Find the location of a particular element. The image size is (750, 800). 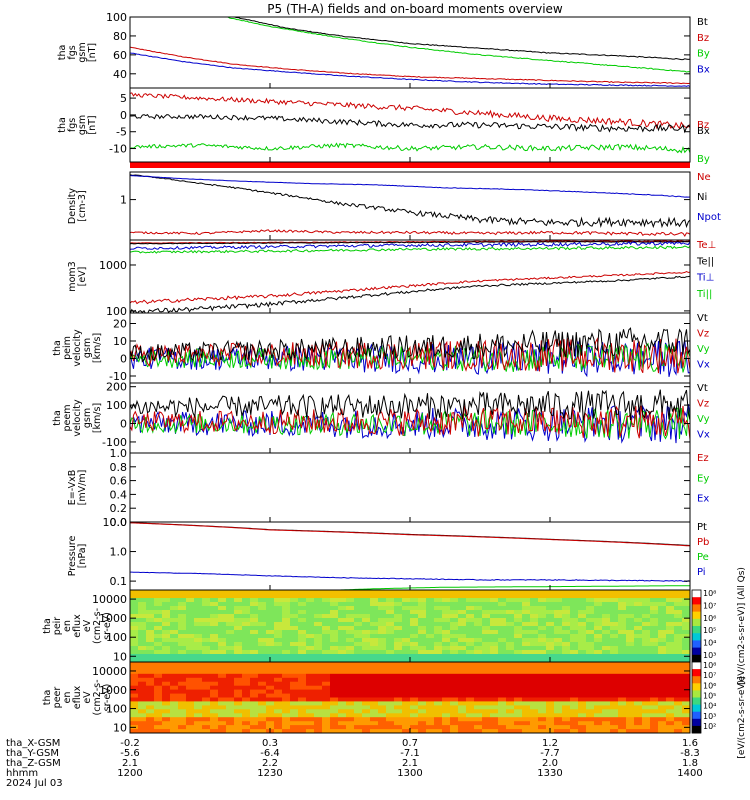

y-tick-label: 10000 is located at coordinates (109, 671).